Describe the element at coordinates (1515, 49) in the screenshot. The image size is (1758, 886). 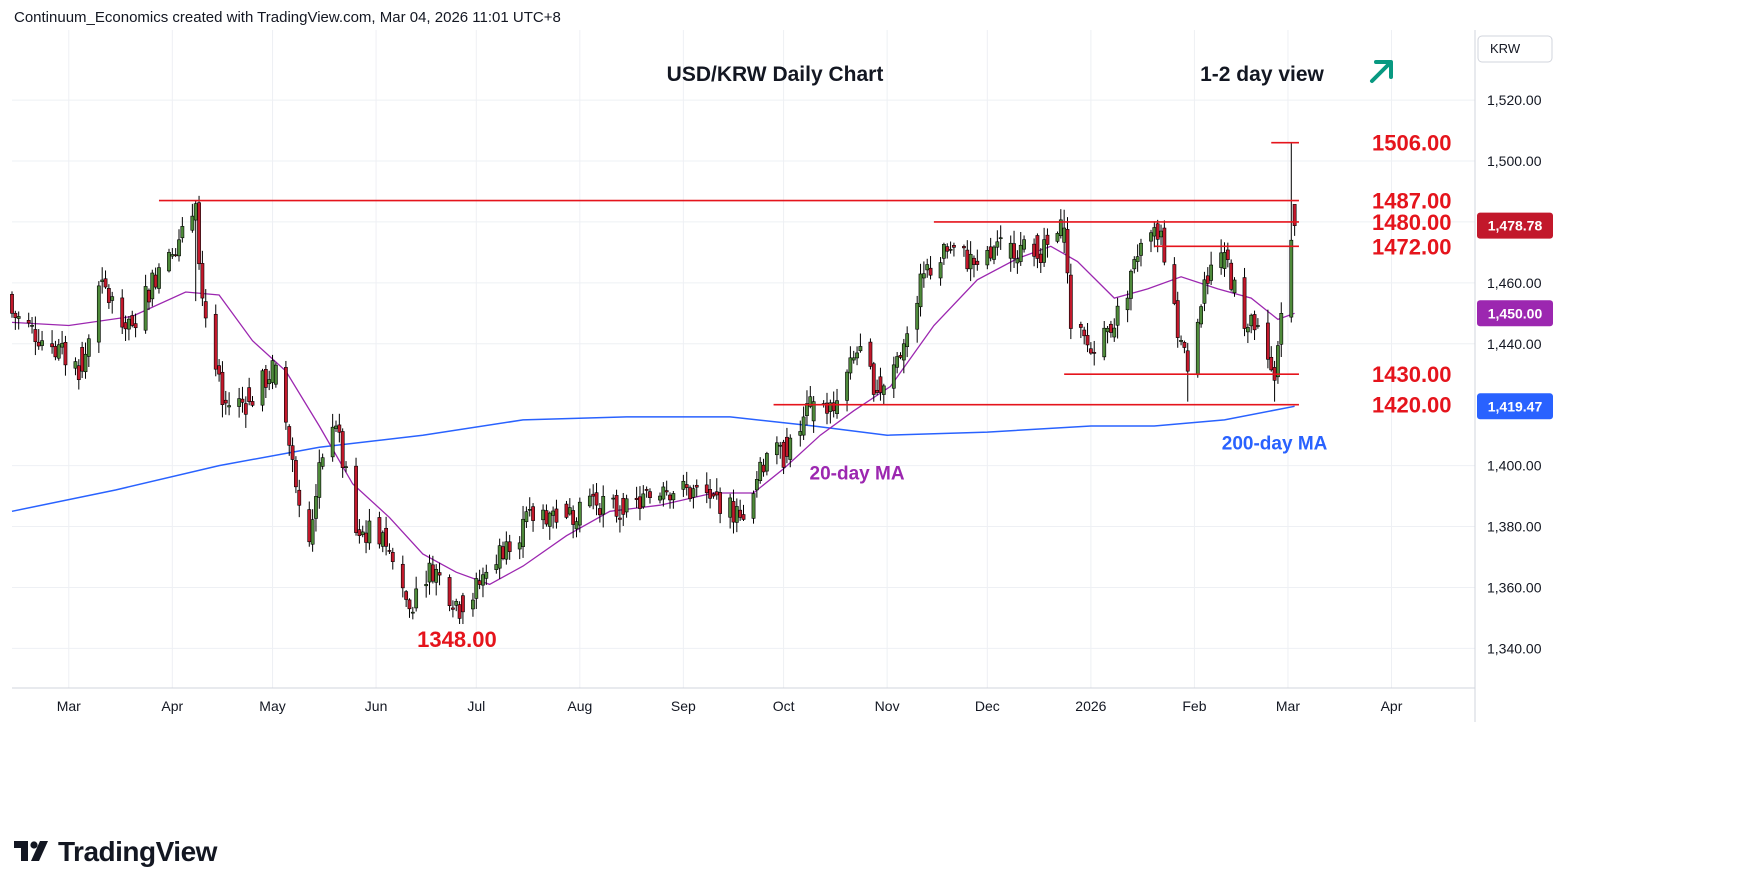
I see `currency-selector` at that location.